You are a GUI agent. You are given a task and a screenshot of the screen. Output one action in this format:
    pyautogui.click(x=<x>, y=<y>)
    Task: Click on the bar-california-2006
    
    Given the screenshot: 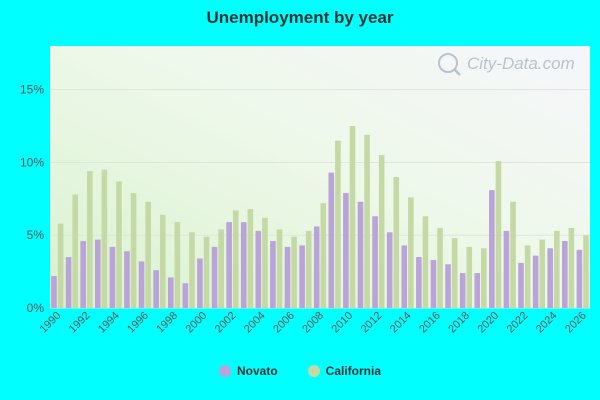 What is the action you would take?
    pyautogui.click(x=294, y=272)
    